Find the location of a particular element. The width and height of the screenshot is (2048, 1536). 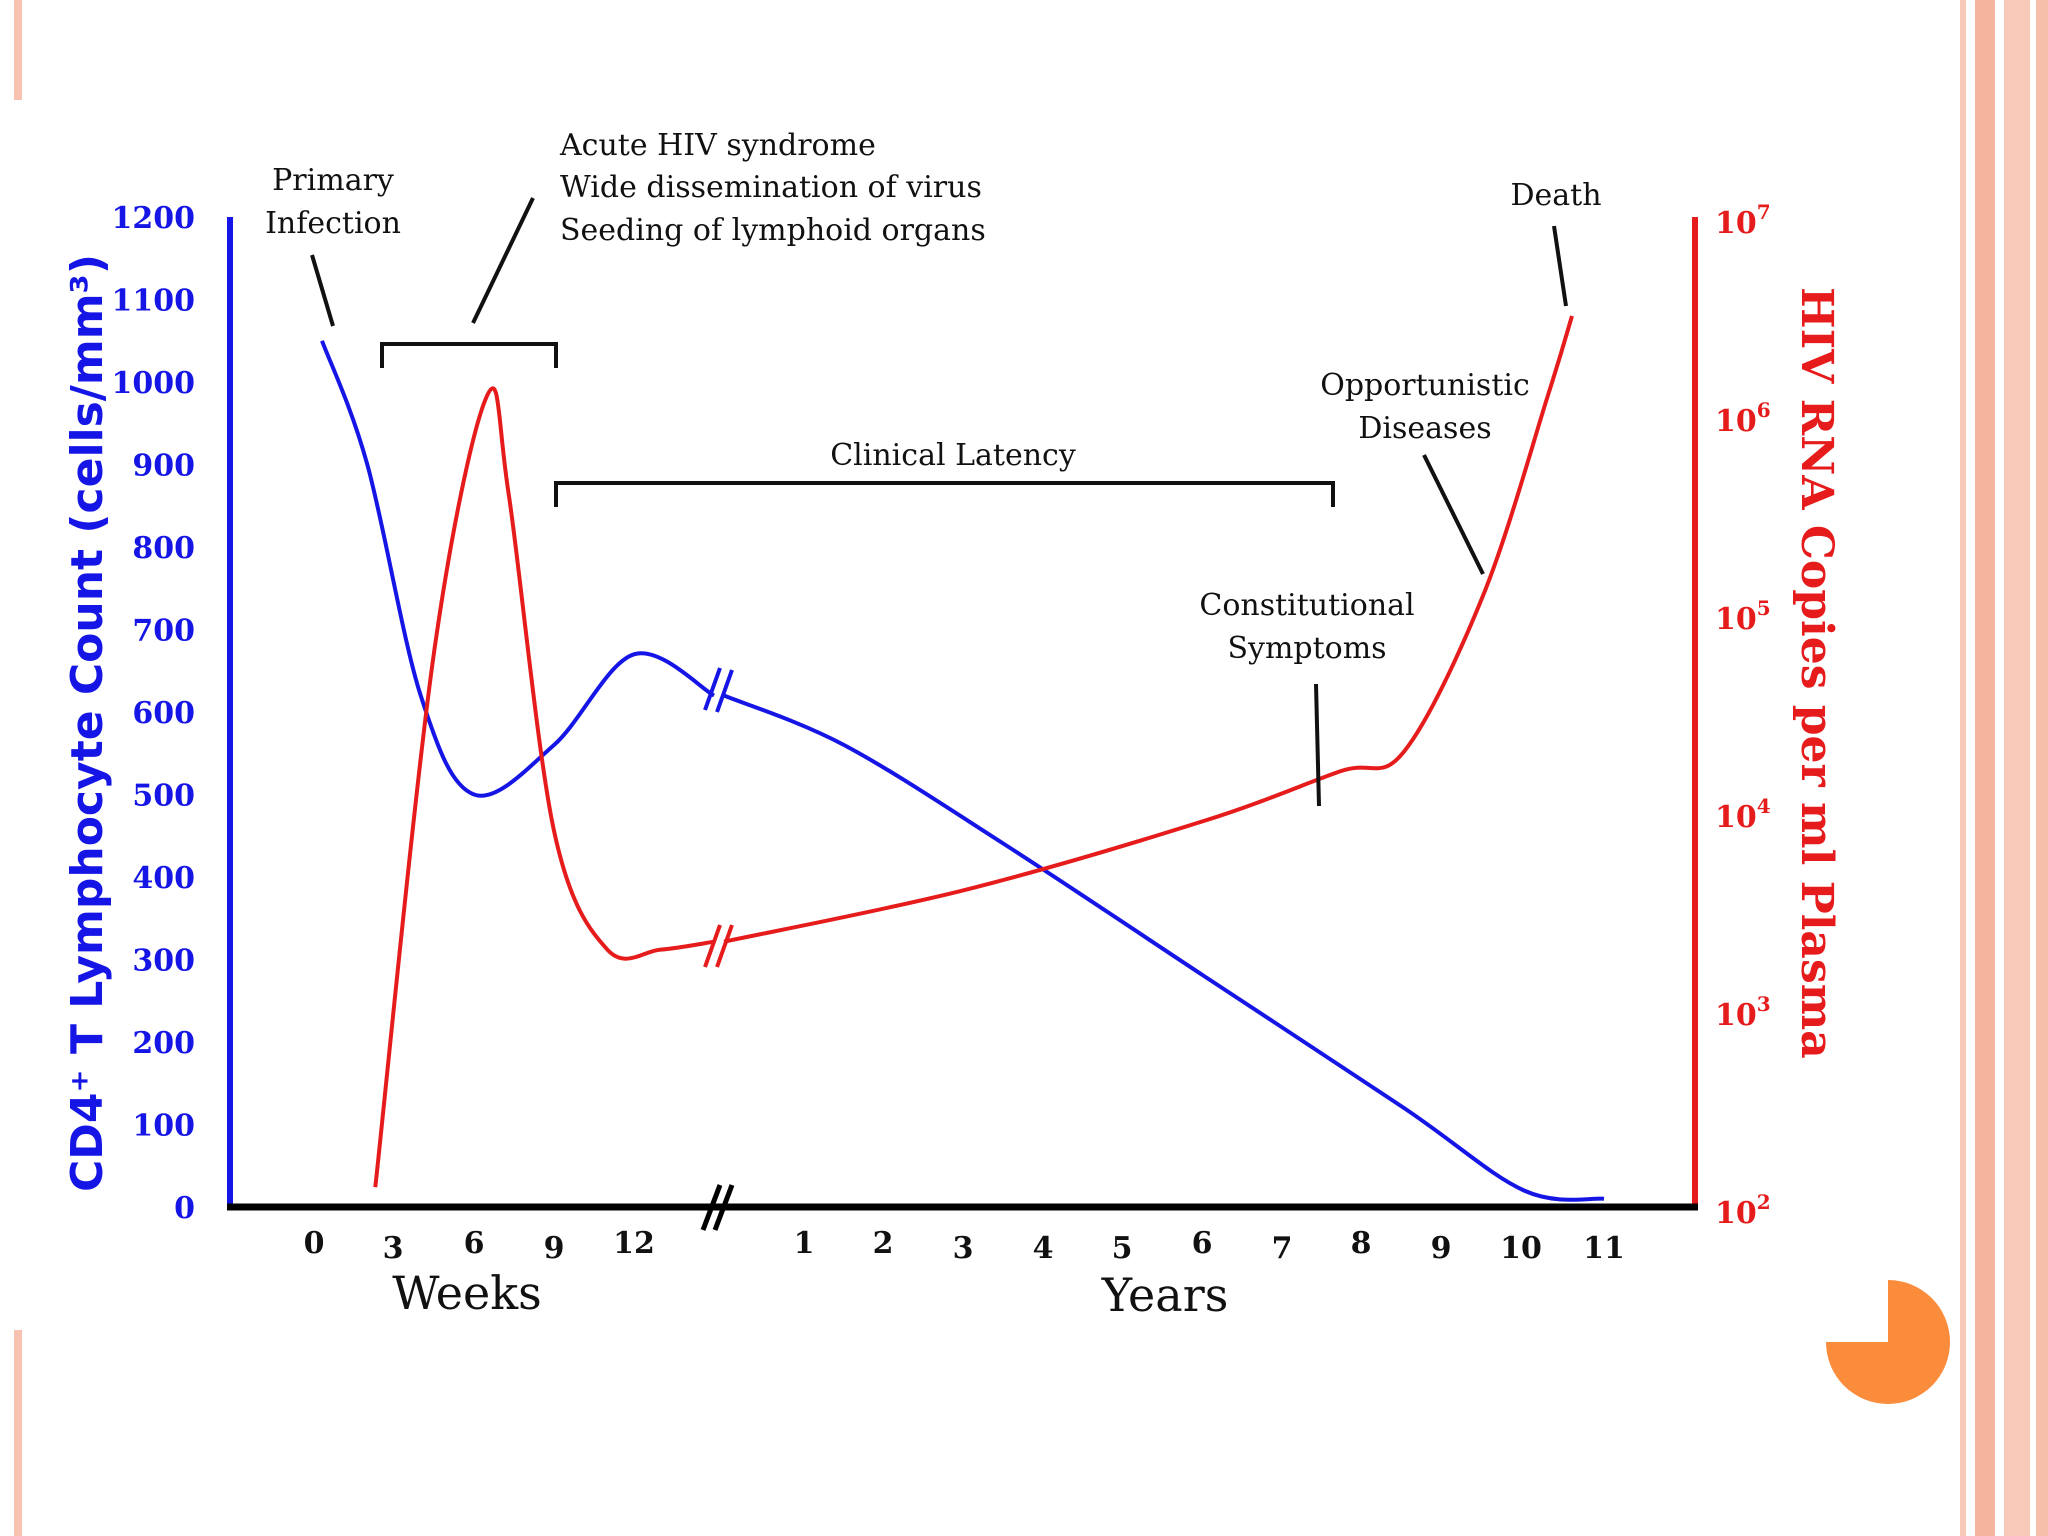

pie-shape is located at coordinates (1888, 1342).